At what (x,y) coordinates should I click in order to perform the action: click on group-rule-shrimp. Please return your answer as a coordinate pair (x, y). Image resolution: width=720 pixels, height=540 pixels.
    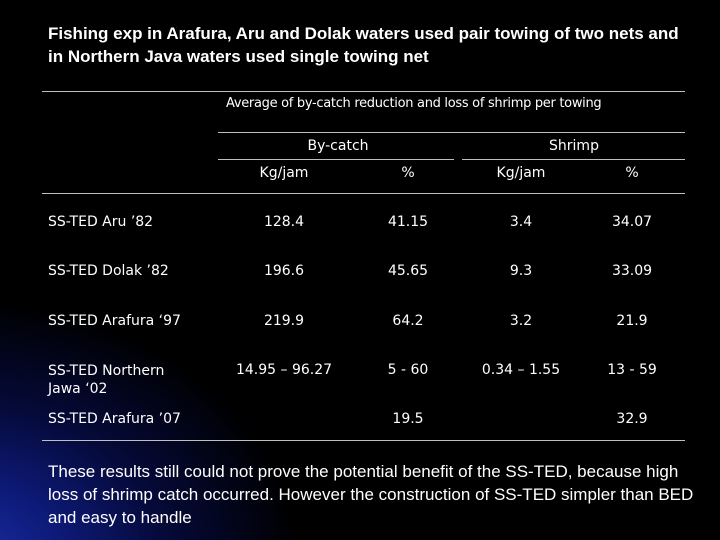
    Looking at the image, I should click on (573, 159).